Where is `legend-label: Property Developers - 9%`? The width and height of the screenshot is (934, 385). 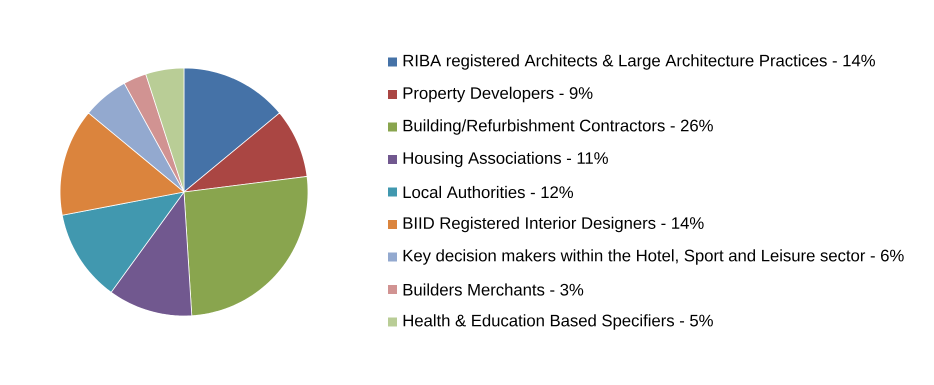 legend-label: Property Developers - 9% is located at coordinates (498, 94).